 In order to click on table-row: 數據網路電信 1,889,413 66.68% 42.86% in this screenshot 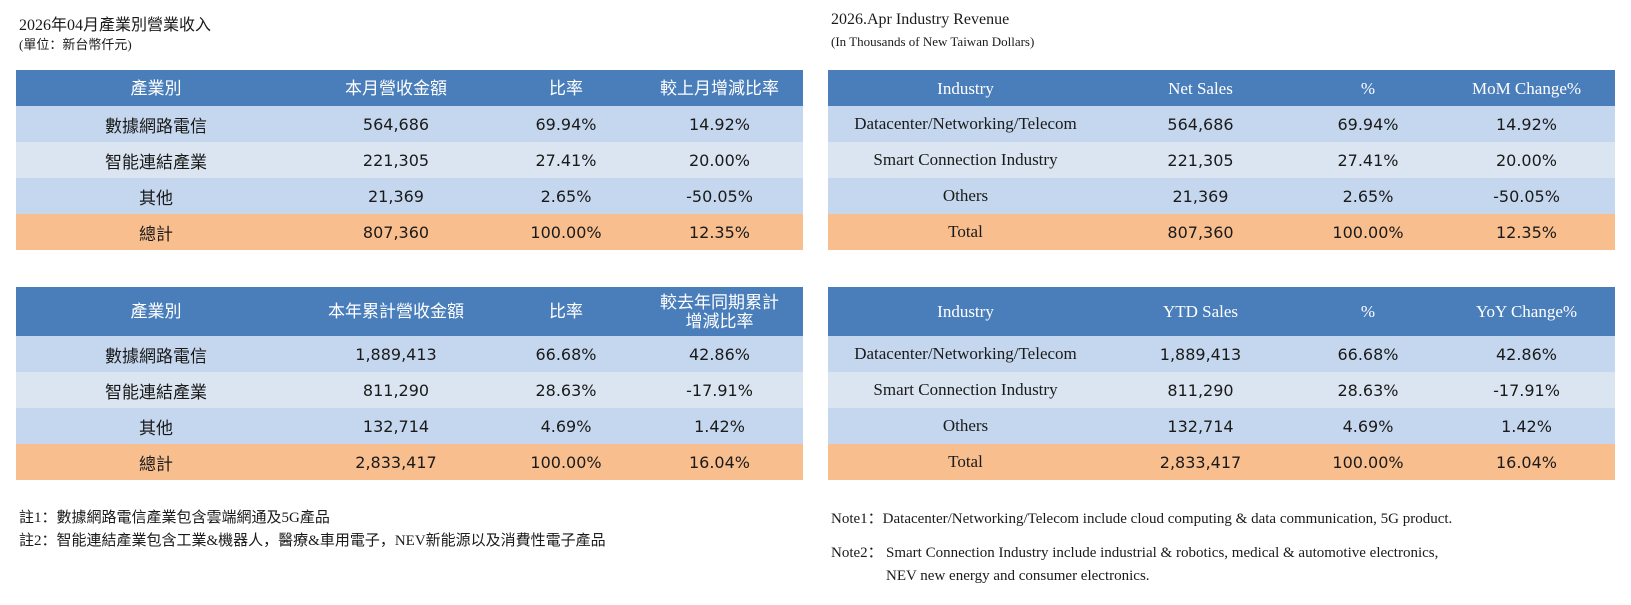, I will do `click(409, 354)`.